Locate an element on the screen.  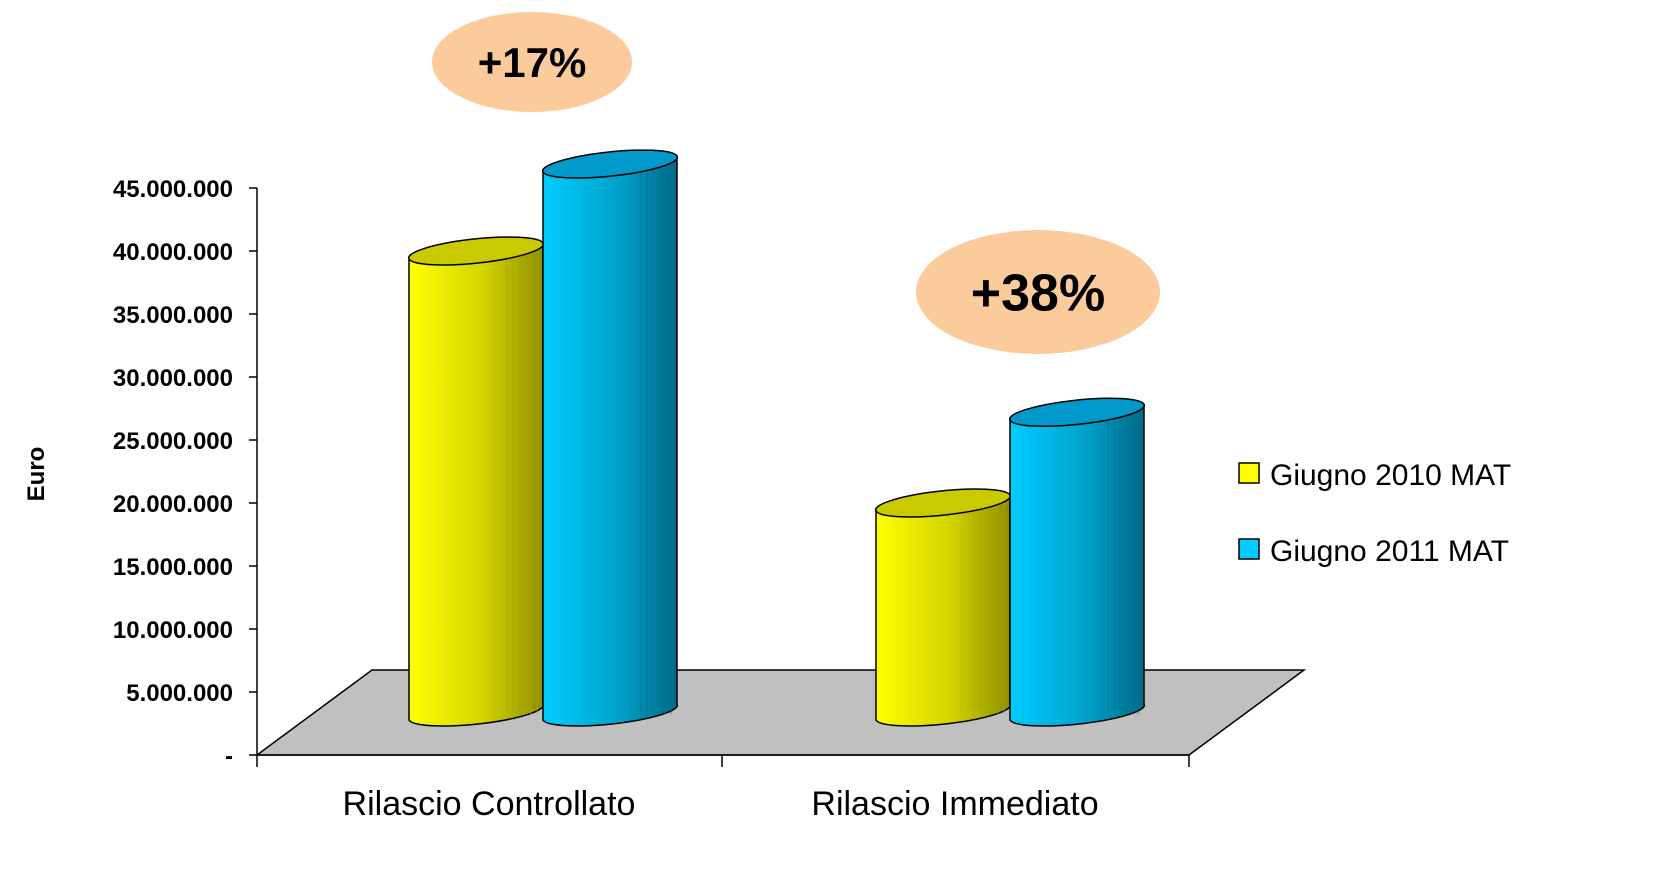
legend-item: Giugno 2011 MAT is located at coordinates (1373, 551).